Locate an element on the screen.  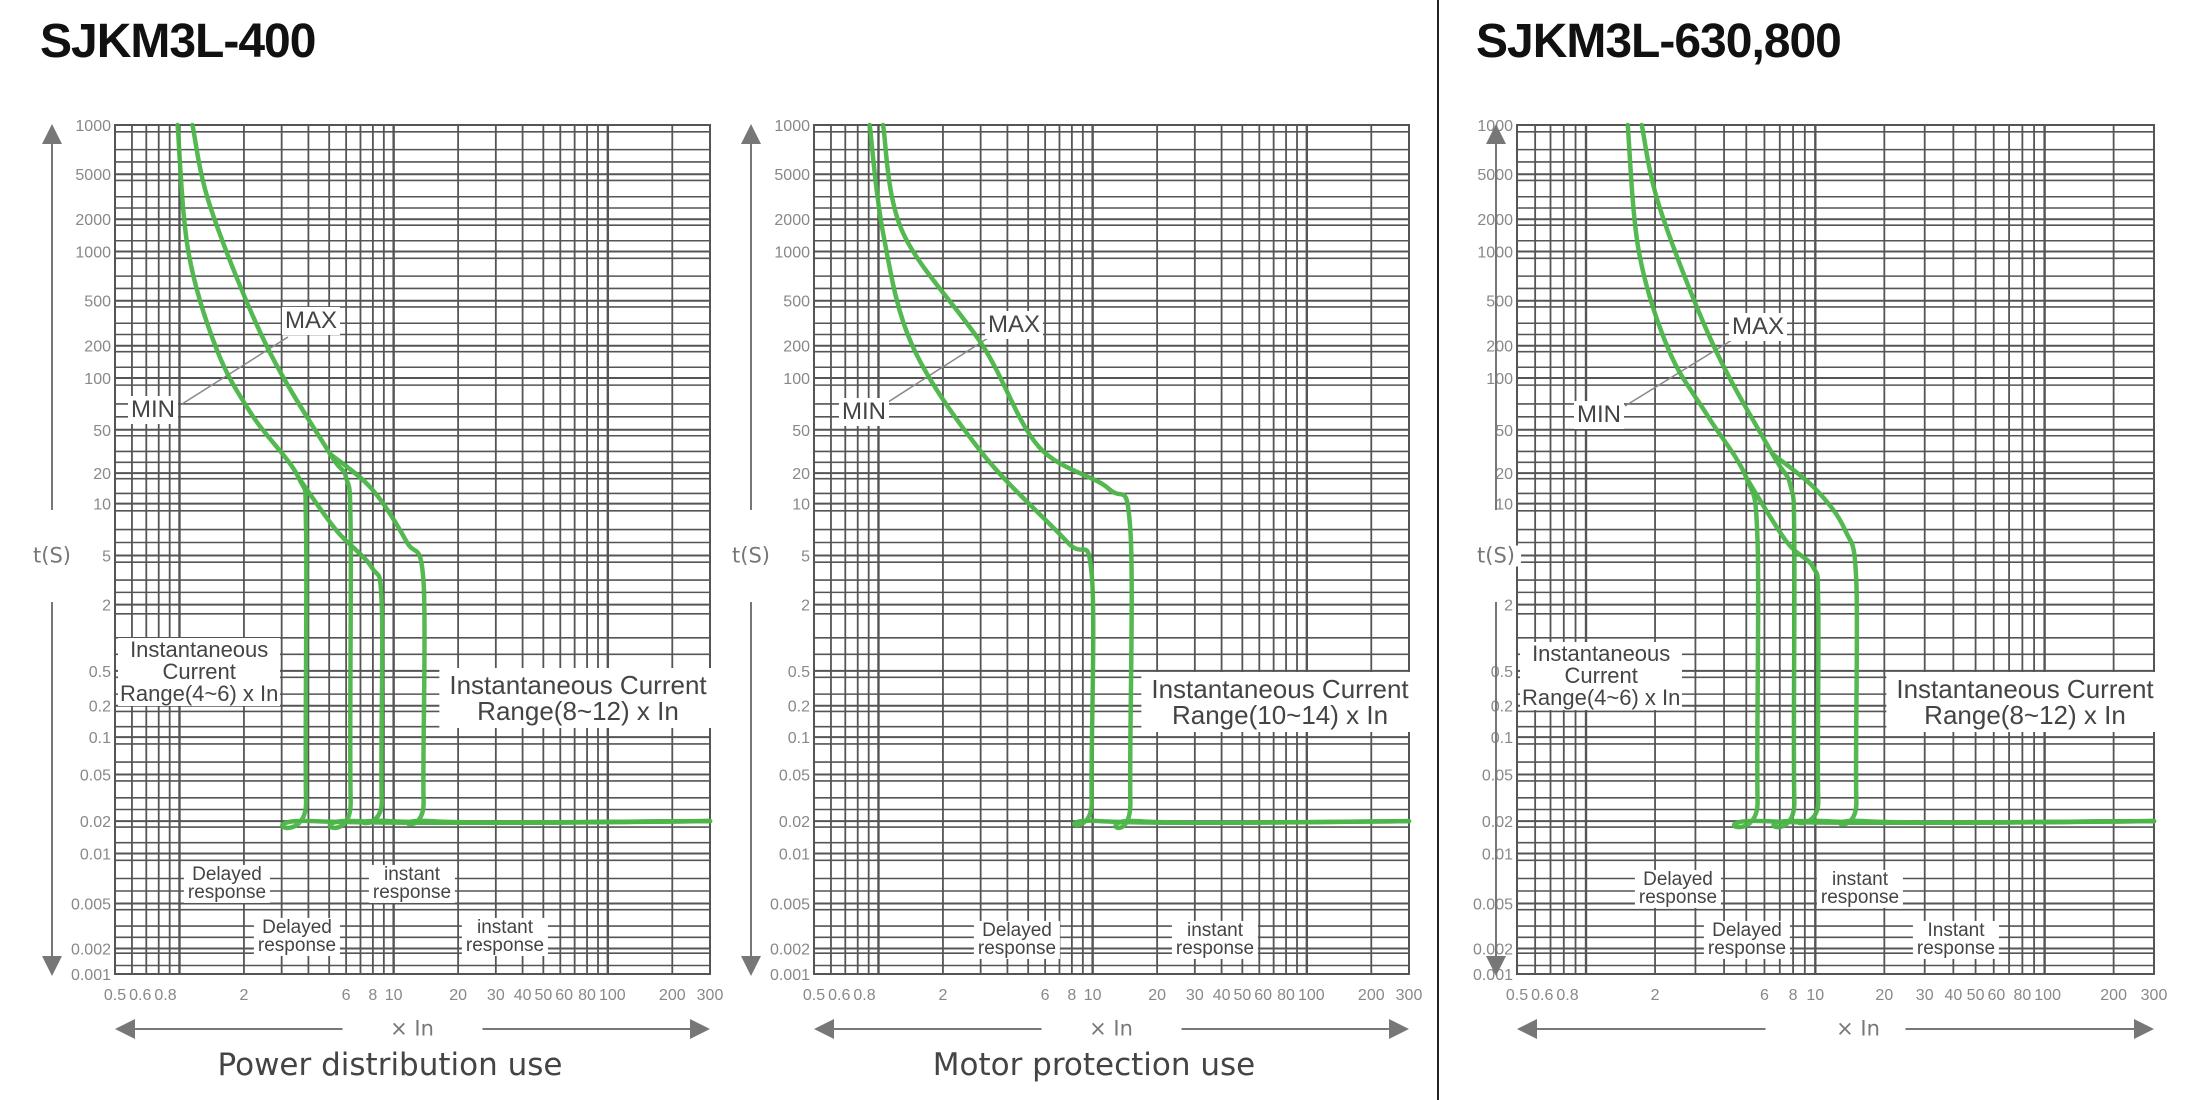
y-tick-label: 100 is located at coordinates (97, 379).